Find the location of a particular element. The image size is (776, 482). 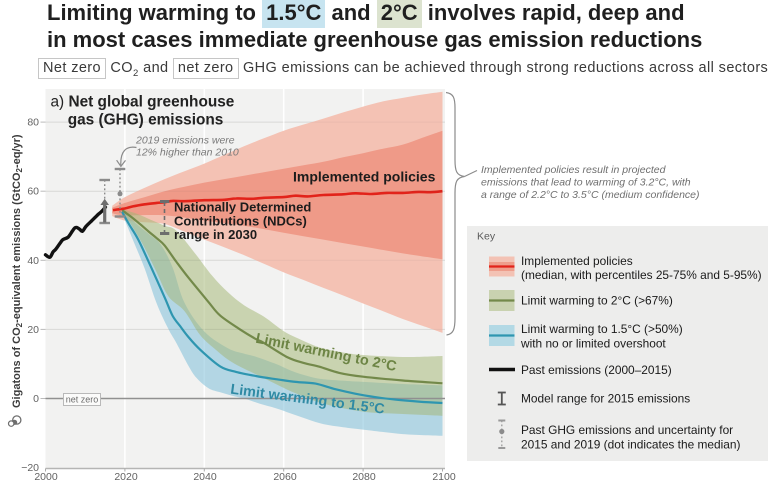

svg-text: with no or limited overshoot is located at coordinates (593, 344).